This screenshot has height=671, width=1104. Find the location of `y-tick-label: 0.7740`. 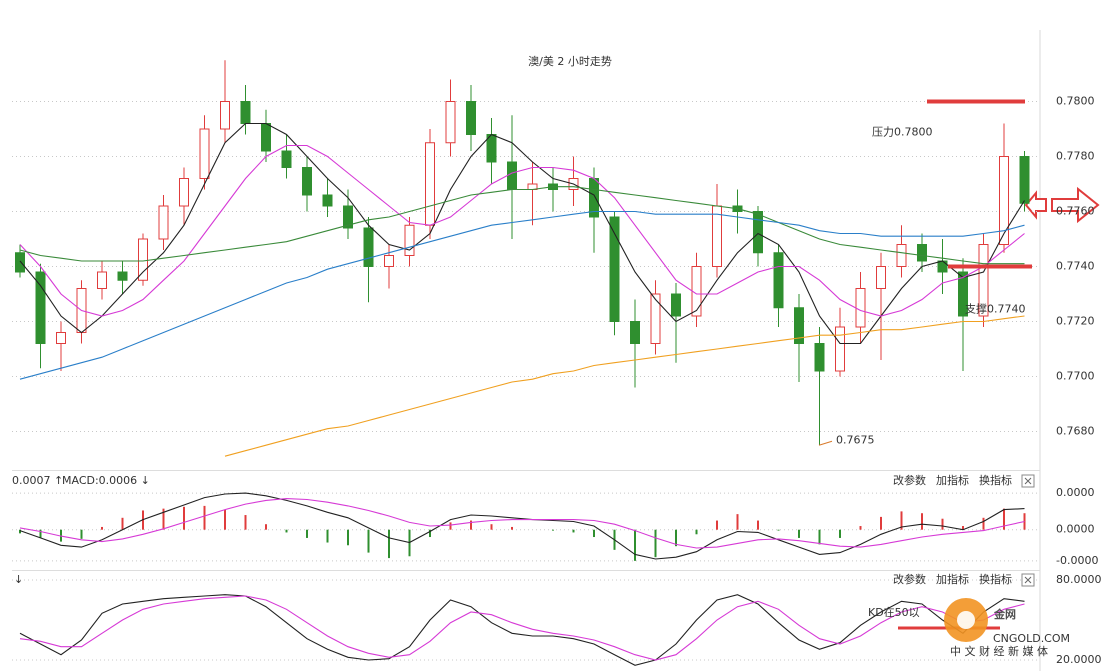

y-tick-label: 0.7740 is located at coordinates (1075, 266).